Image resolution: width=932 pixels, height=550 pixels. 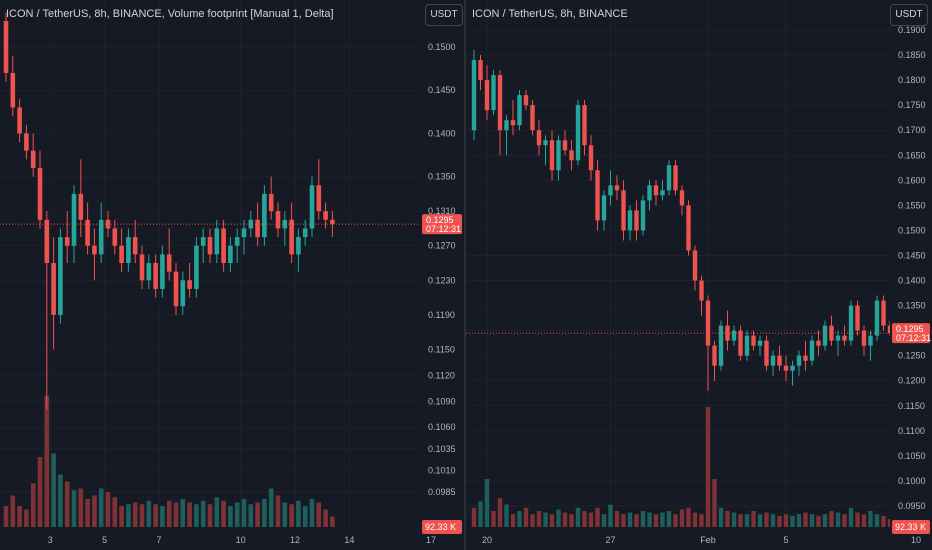 What do you see at coordinates (442, 275) in the screenshot?
I see `price-axis` at bounding box center [442, 275].